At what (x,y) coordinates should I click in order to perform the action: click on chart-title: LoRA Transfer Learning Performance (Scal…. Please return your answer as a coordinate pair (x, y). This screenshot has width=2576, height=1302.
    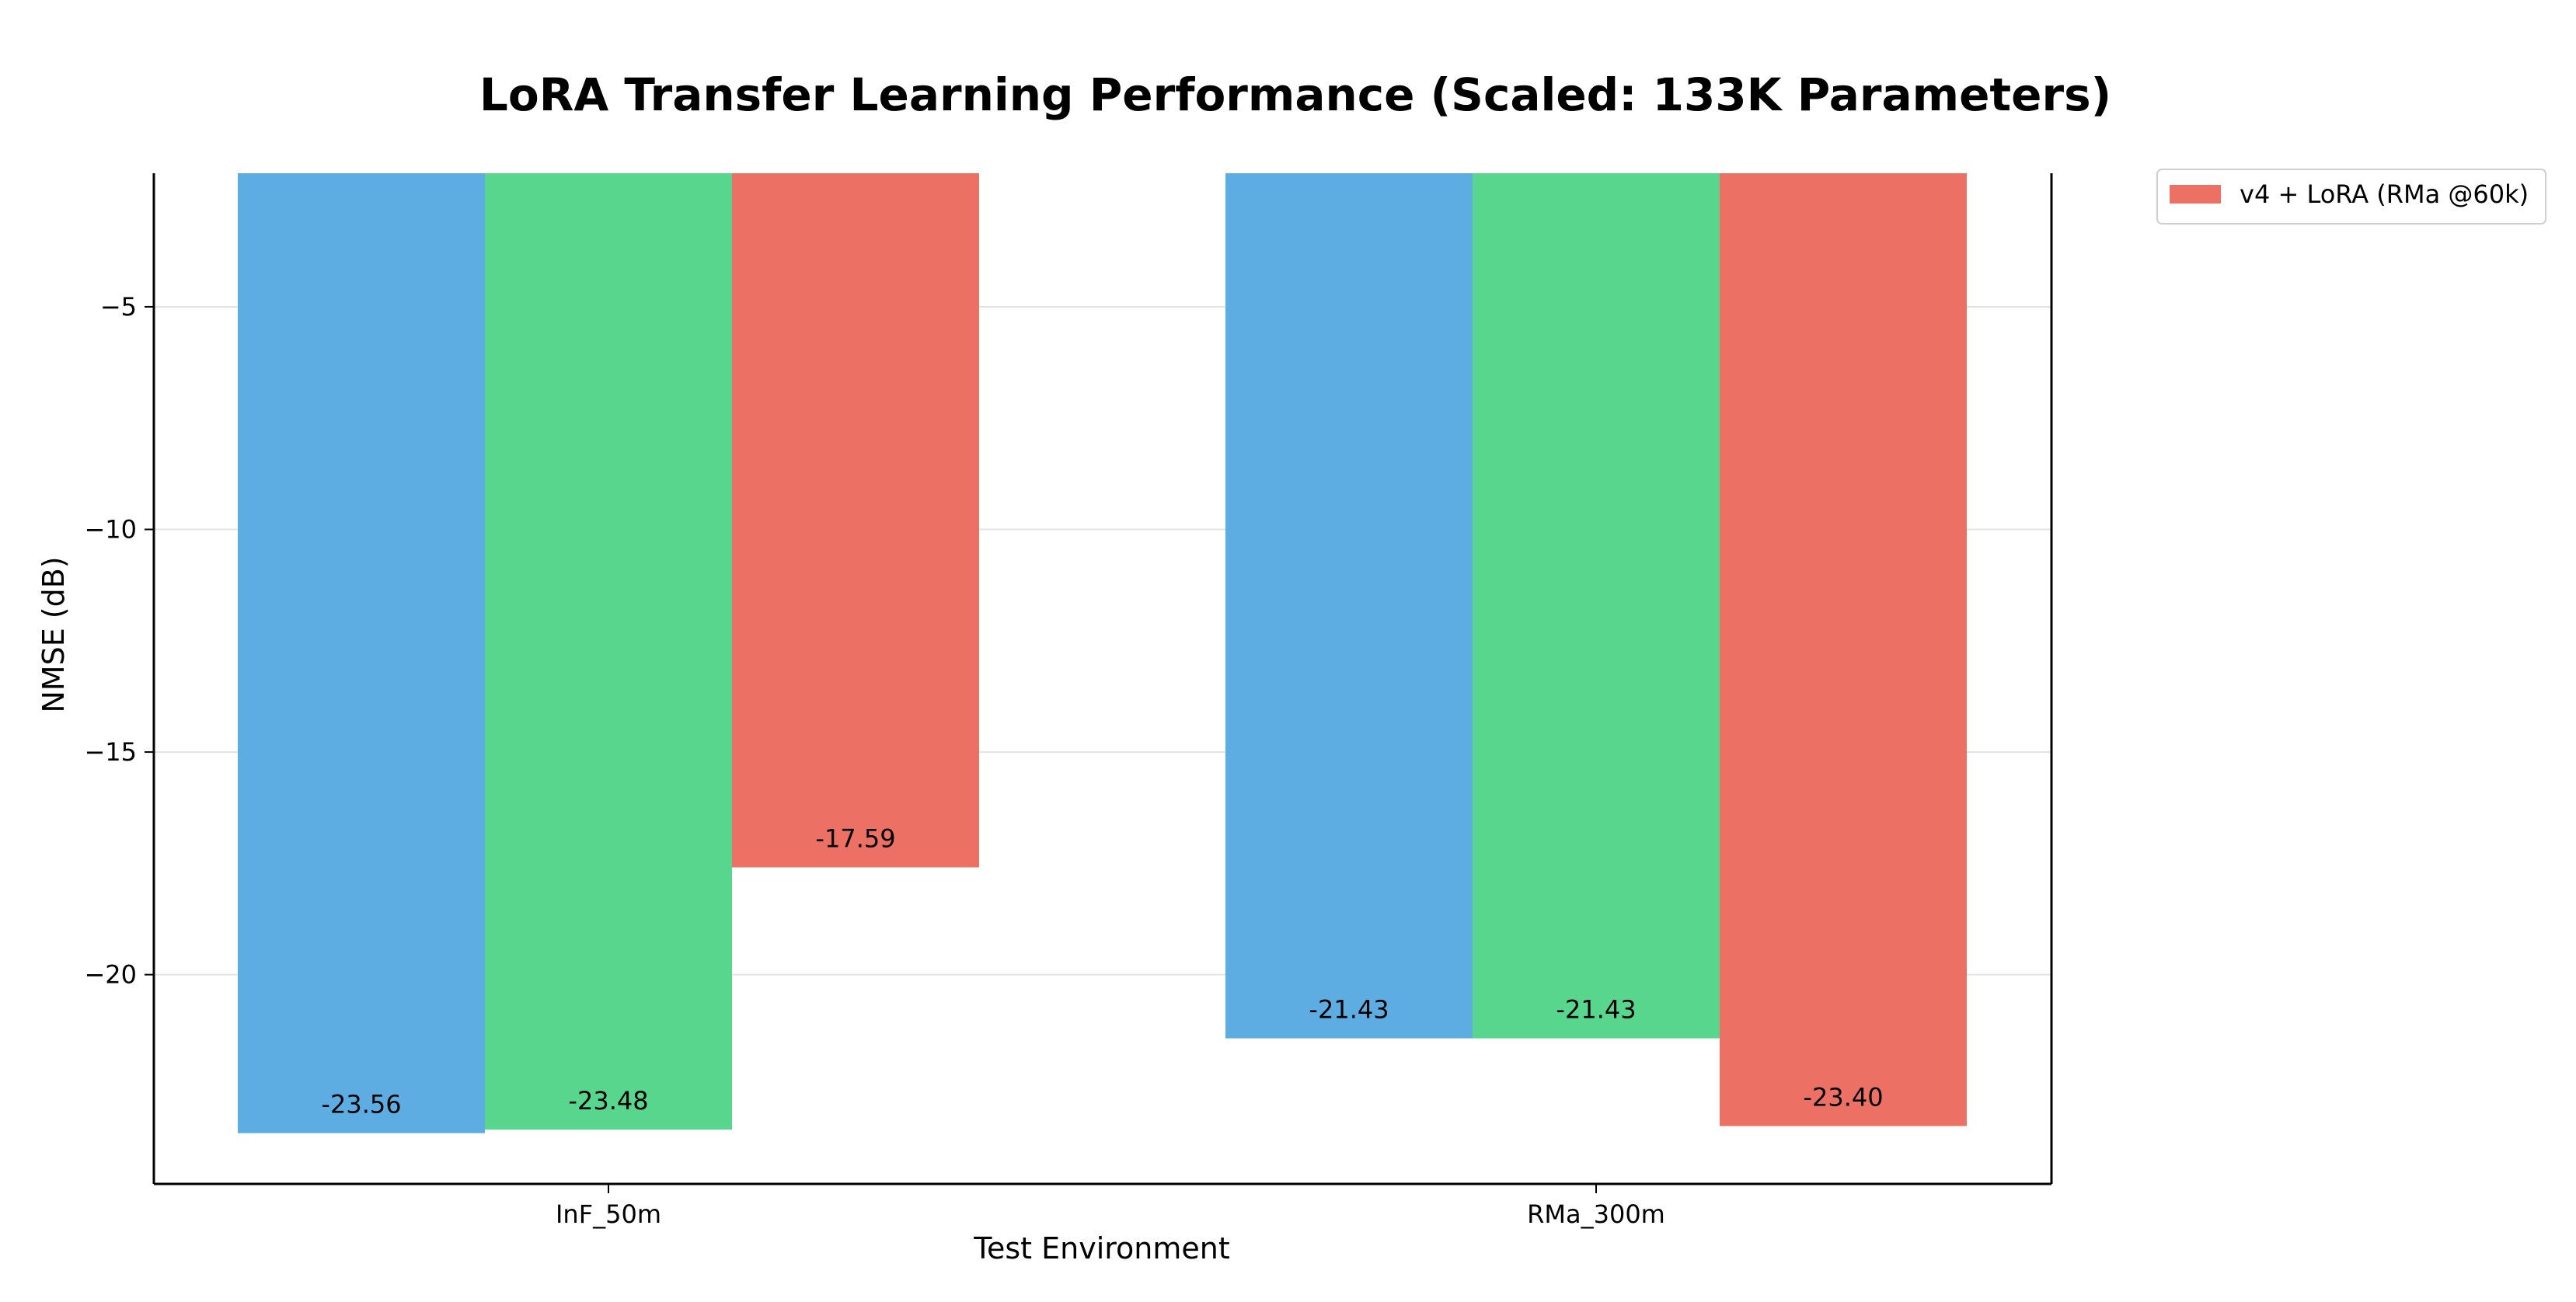
    Looking at the image, I should click on (1295, 94).